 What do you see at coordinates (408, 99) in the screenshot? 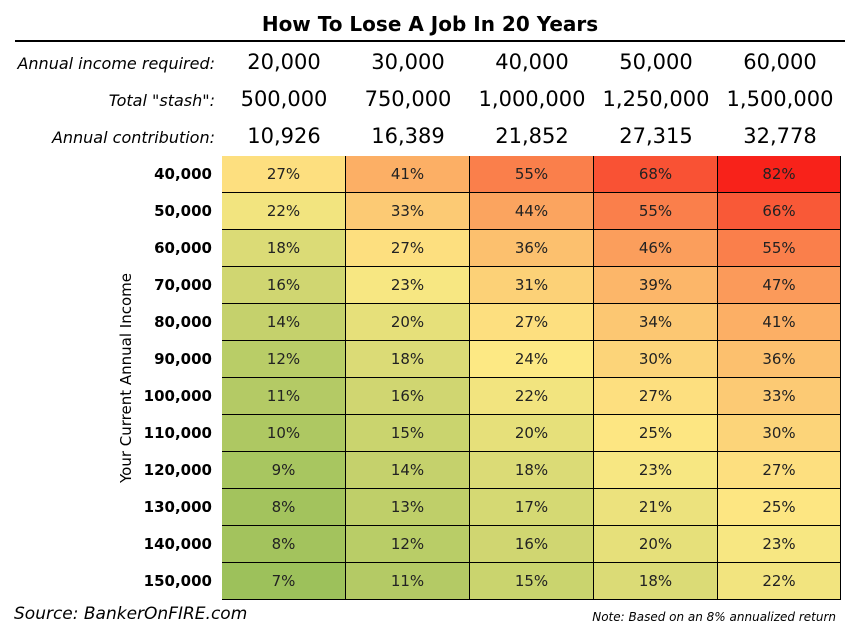
I see `header-value: 750,000` at bounding box center [408, 99].